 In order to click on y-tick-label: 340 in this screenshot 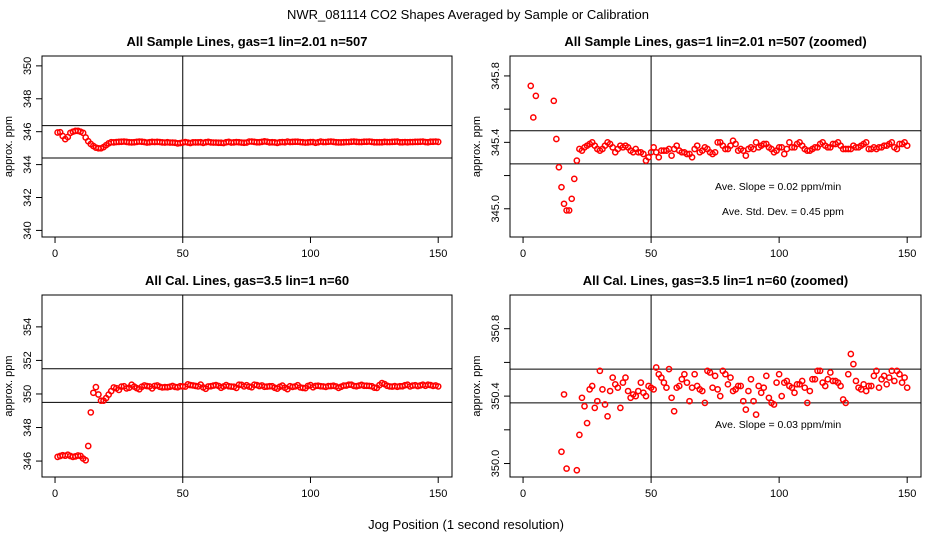, I will do `click(28, 230)`.